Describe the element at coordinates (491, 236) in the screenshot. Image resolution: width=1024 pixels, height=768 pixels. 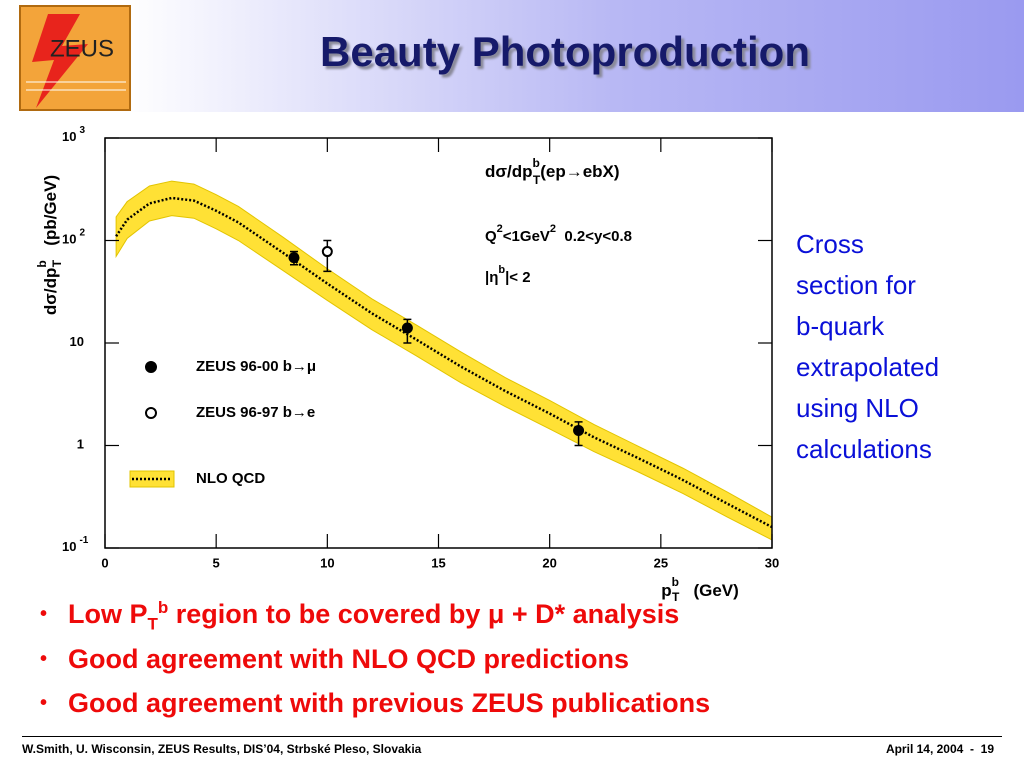
I see `annotation-text: Q` at that location.